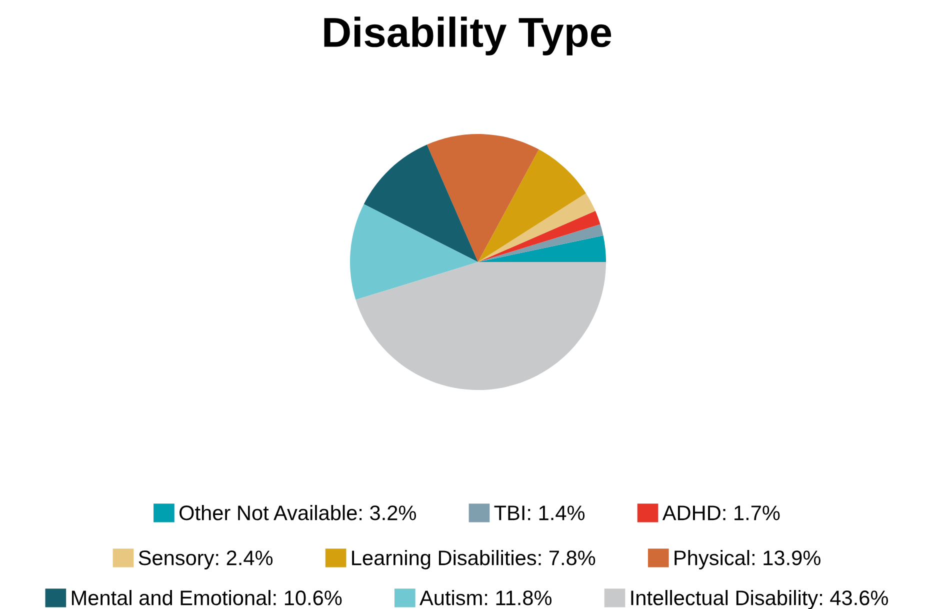 This screenshot has width=934, height=609. I want to click on legend-label: Sensory: 2.4%, so click(205, 560).